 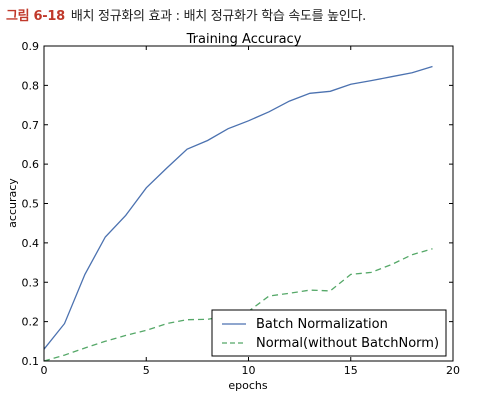 What do you see at coordinates (347, 343) in the screenshot?
I see `legend-label-normal: Normal(without BatchNorm)` at bounding box center [347, 343].